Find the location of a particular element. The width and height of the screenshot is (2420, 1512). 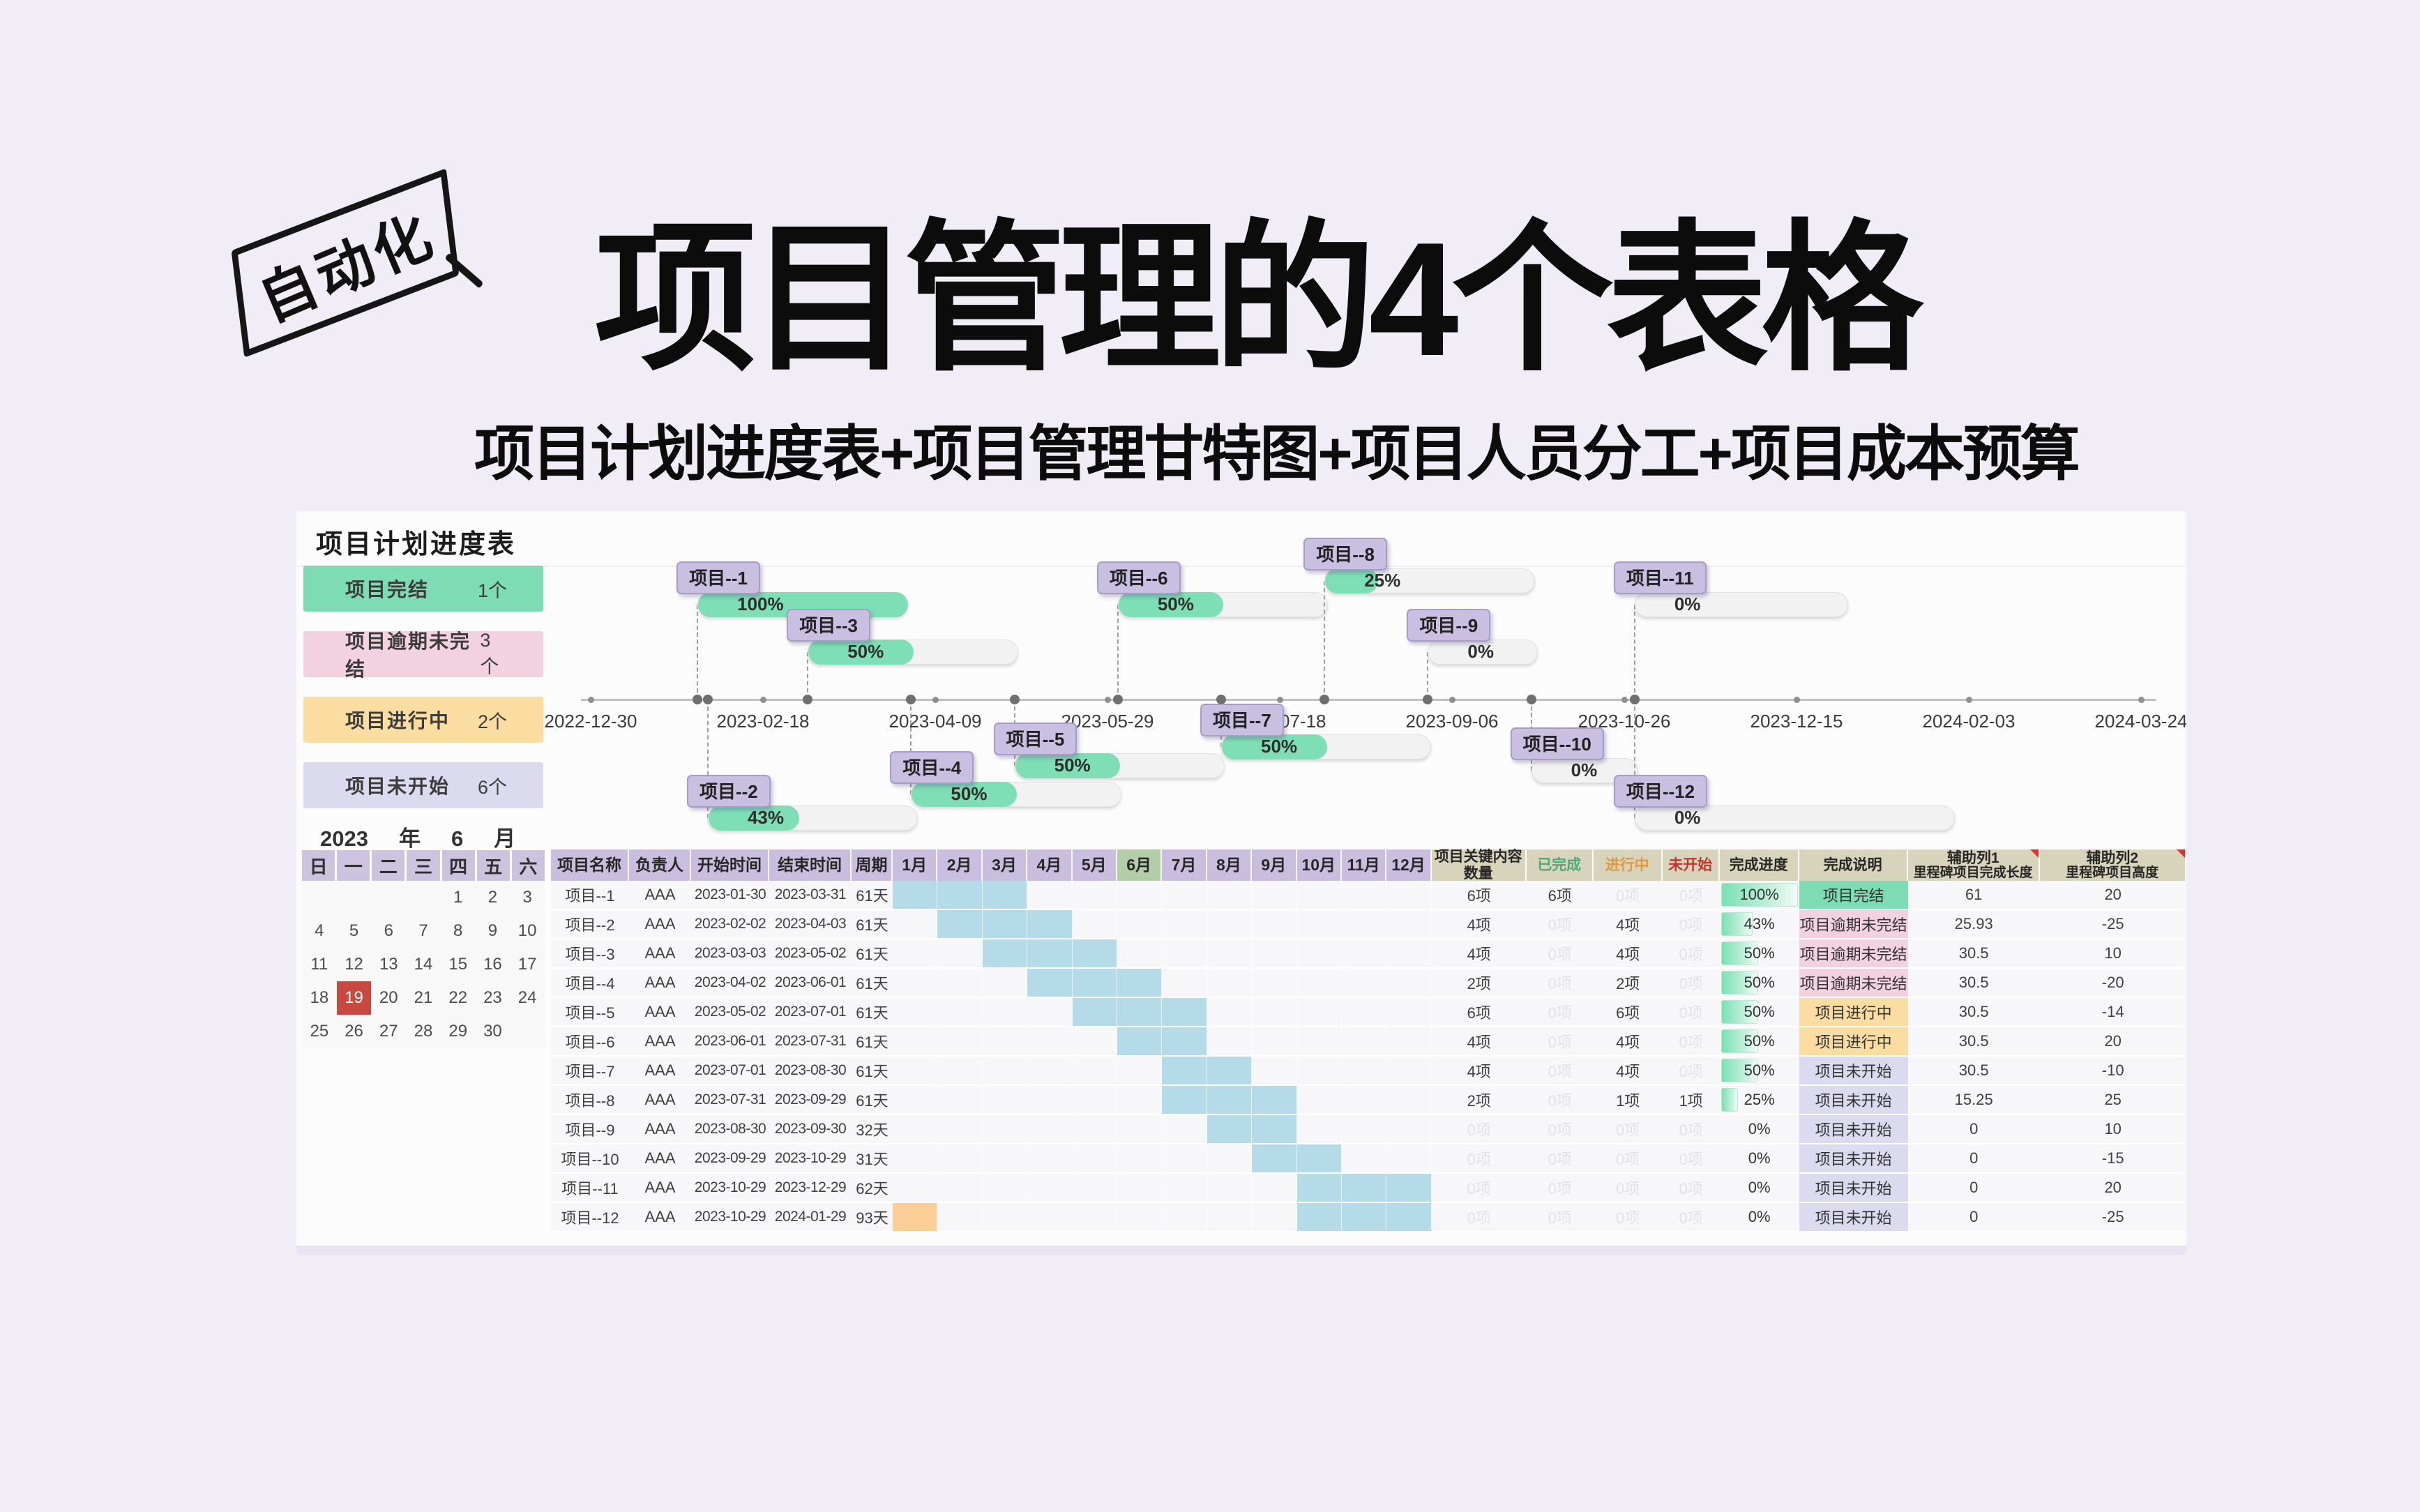

cell-aux2: 10 is located at coordinates (2112, 1129).